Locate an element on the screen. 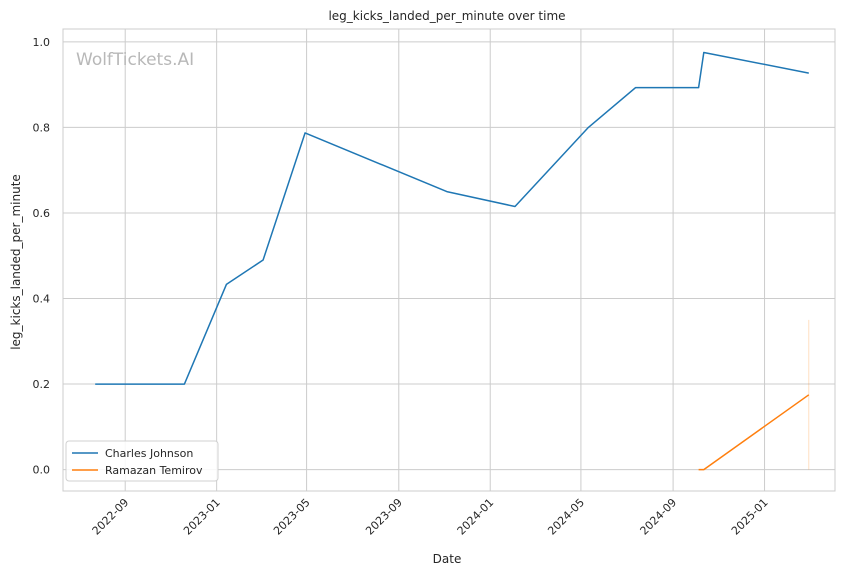 This screenshot has height=575, width=844. watermark-text: WolfTickets.AI is located at coordinates (135, 60).